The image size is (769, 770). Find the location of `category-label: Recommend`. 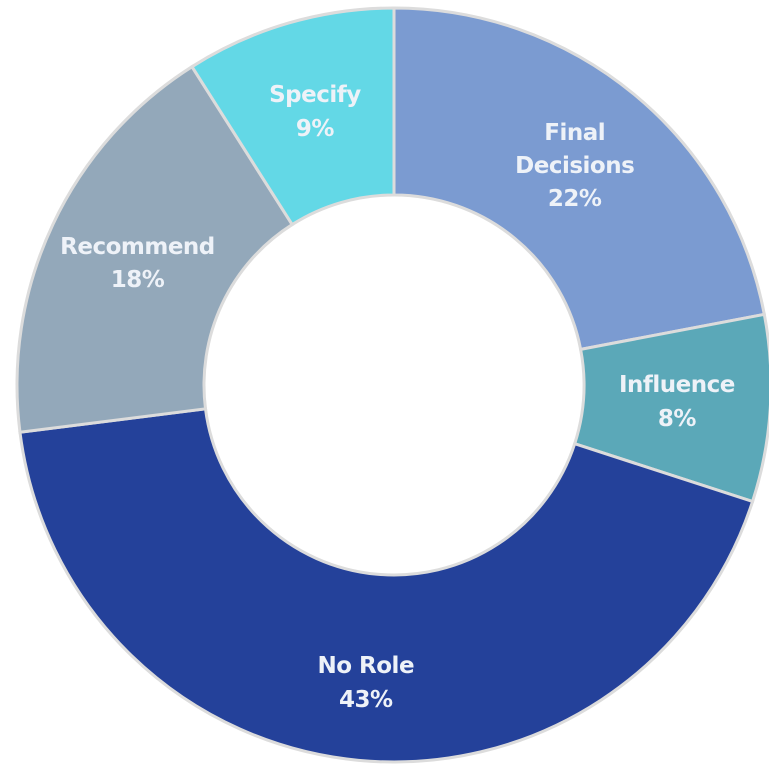

category-label: Recommend is located at coordinates (137, 246).